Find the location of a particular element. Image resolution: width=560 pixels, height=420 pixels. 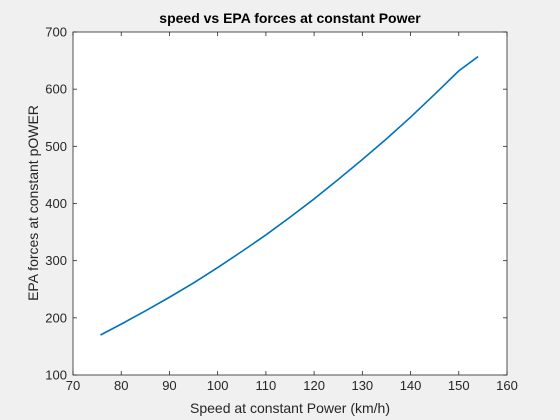

x-tick-label: 120 is located at coordinates (314, 385).